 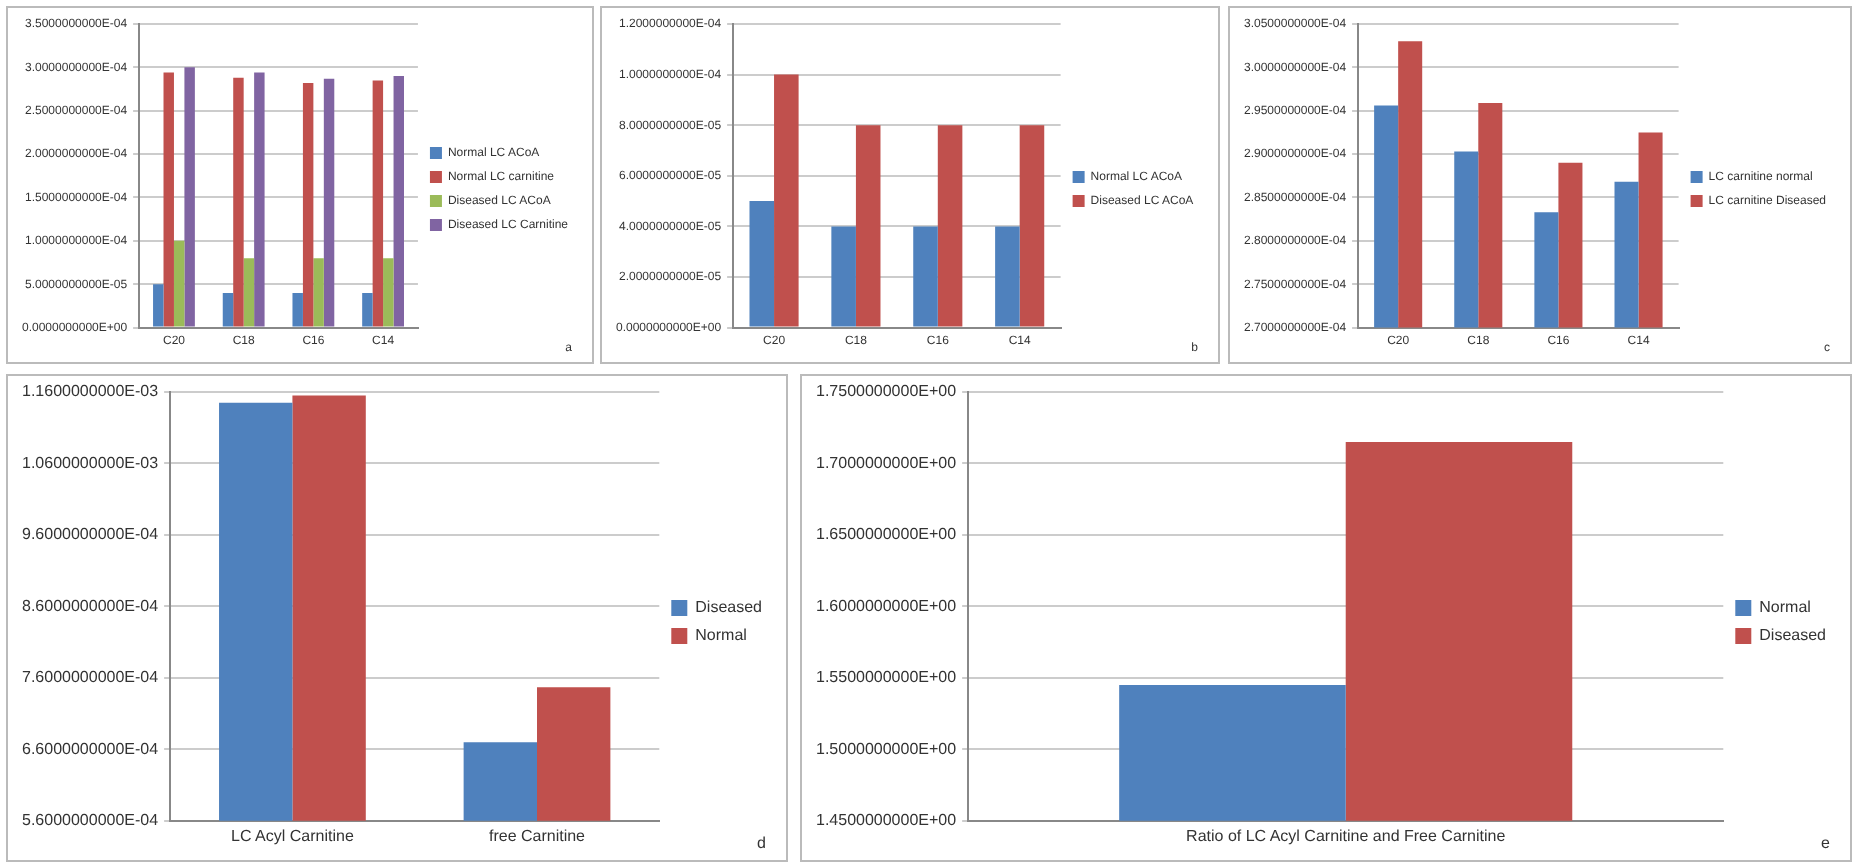 What do you see at coordinates (537, 835) in the screenshot?
I see `x-tick-label: free Carnitine` at bounding box center [537, 835].